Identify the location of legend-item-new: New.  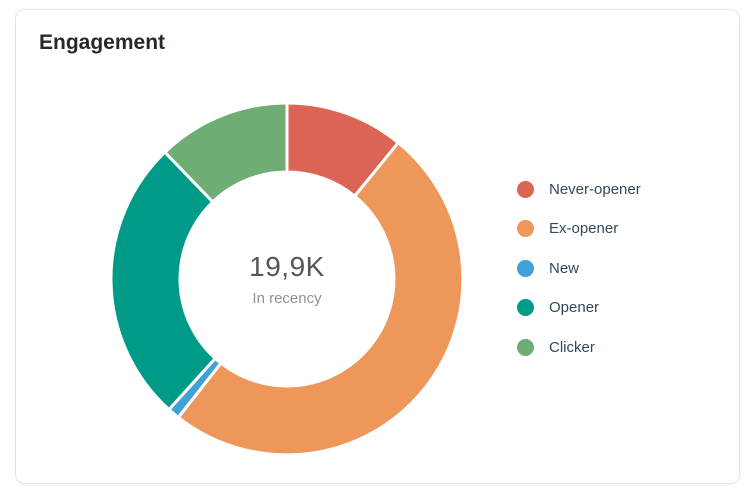
(579, 268).